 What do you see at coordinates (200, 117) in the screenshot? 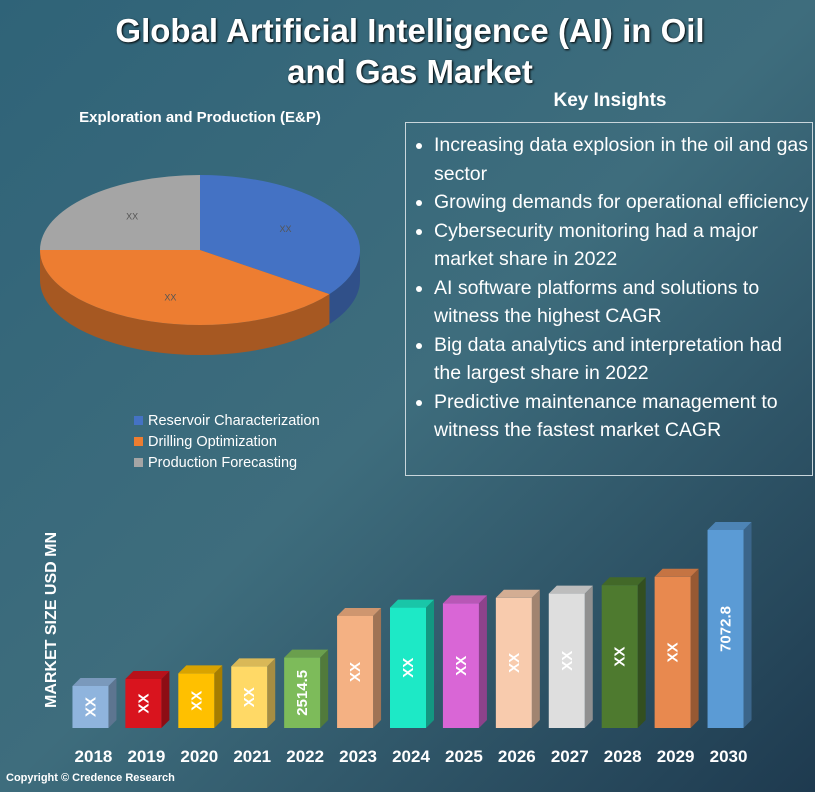
I see `pie-title: Exploration and Production (E&P)` at bounding box center [200, 117].